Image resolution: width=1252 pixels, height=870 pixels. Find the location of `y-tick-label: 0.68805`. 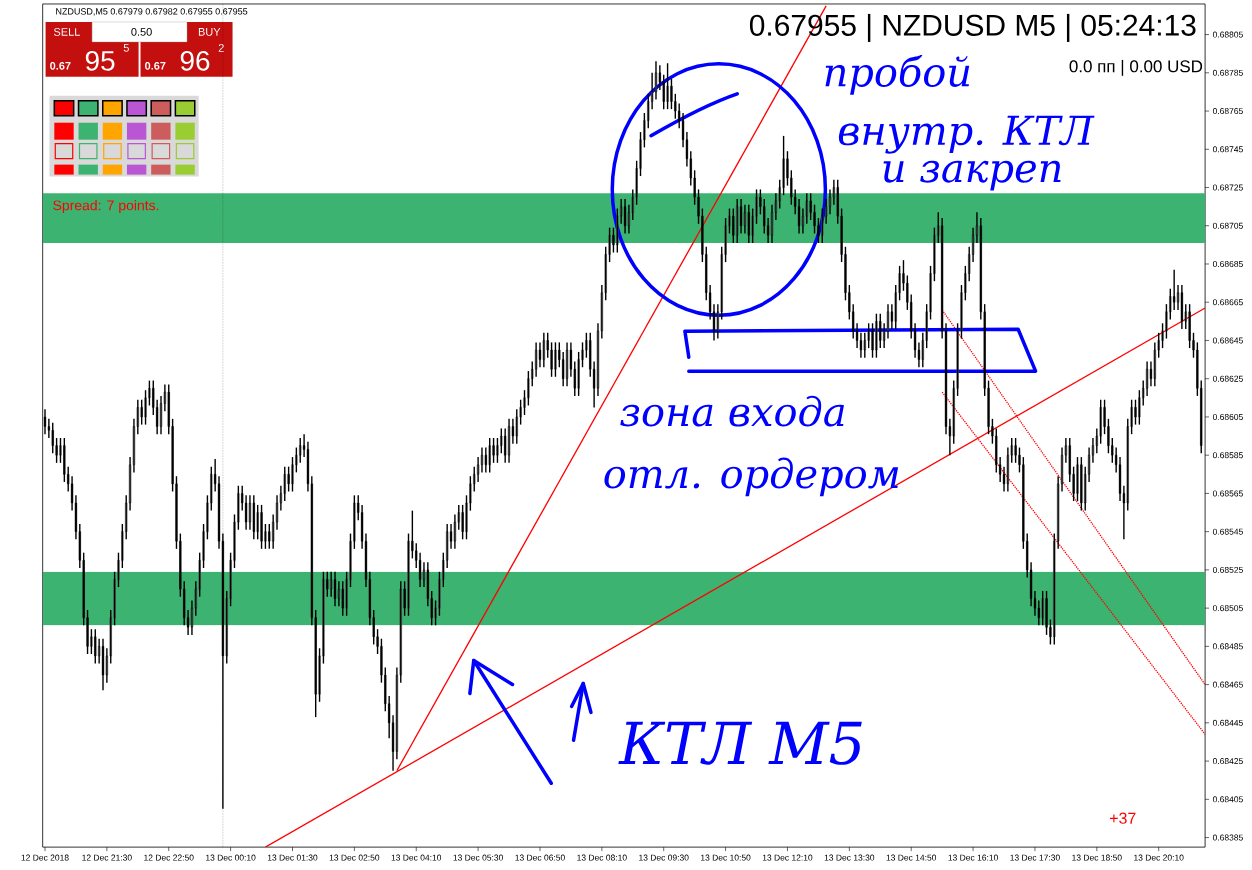

y-tick-label: 0.68805 is located at coordinates (1227, 34).